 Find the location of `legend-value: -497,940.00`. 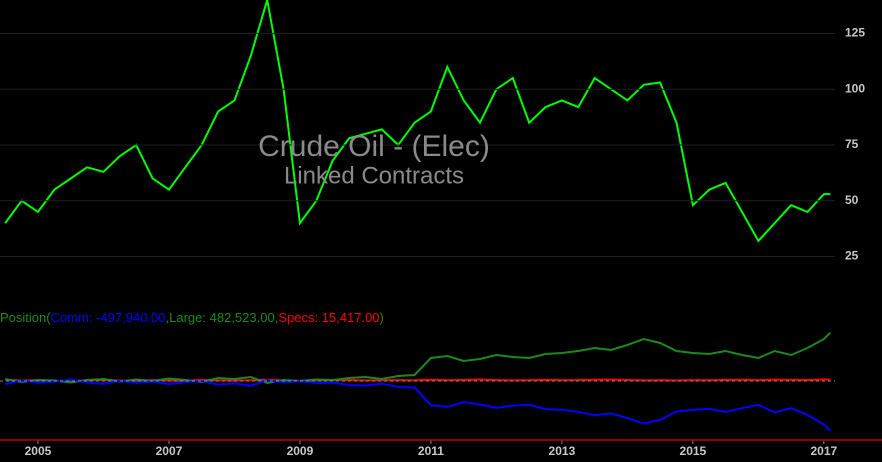

legend-value: -497,940.00 is located at coordinates (132, 317).